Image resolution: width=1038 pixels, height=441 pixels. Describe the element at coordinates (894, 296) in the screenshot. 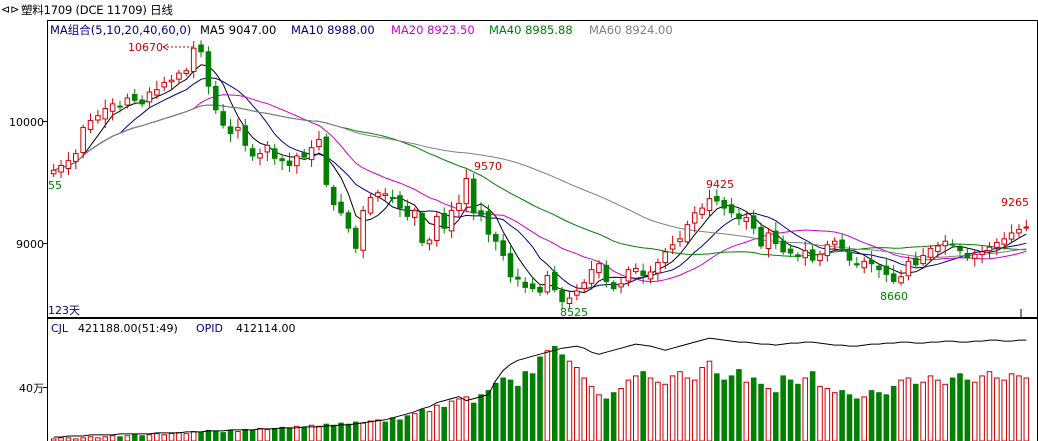

I see `annotation-8660: 8660` at that location.